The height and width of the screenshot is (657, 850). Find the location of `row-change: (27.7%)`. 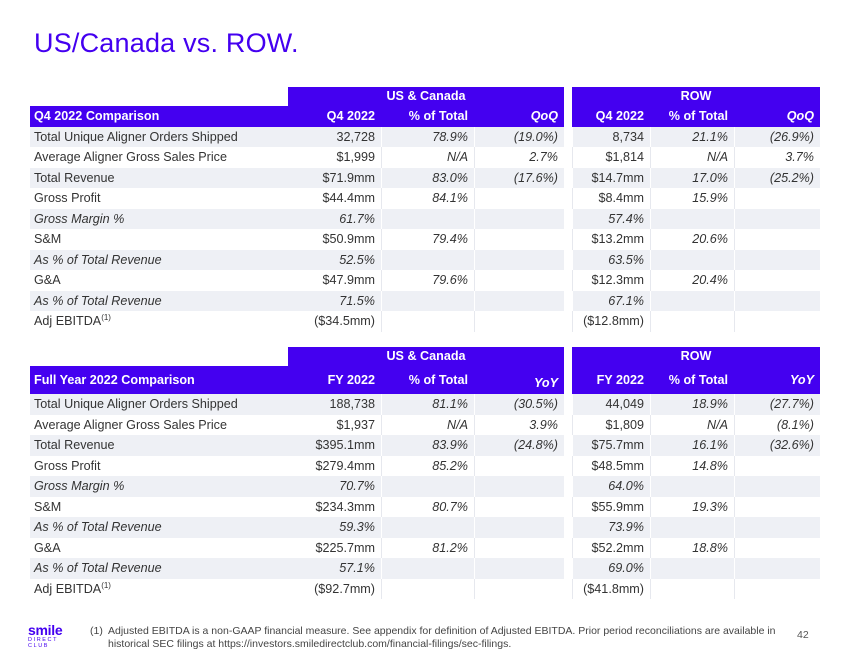

row-change: (27.7%) is located at coordinates (777, 404).